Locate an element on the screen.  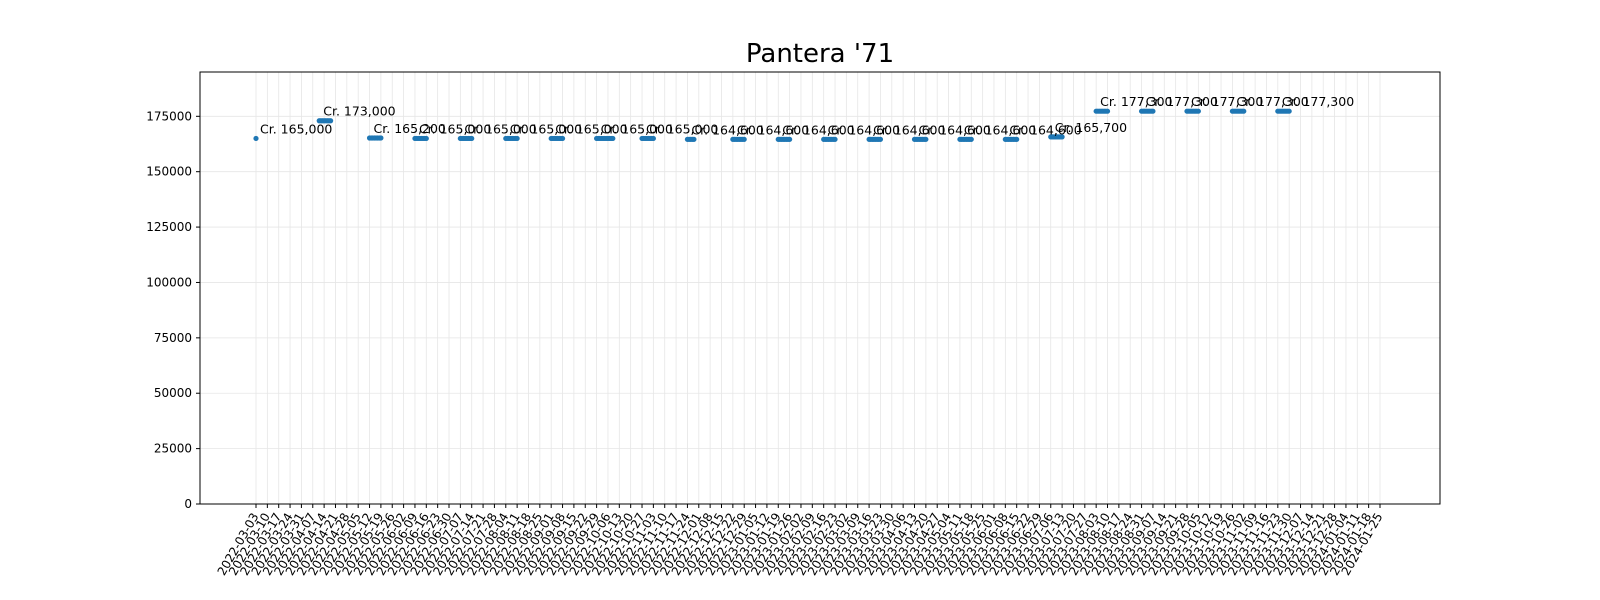
y-axis: 0 25000 50000 75000 100000 125000 150000 175000 is located at coordinates (173, 310).